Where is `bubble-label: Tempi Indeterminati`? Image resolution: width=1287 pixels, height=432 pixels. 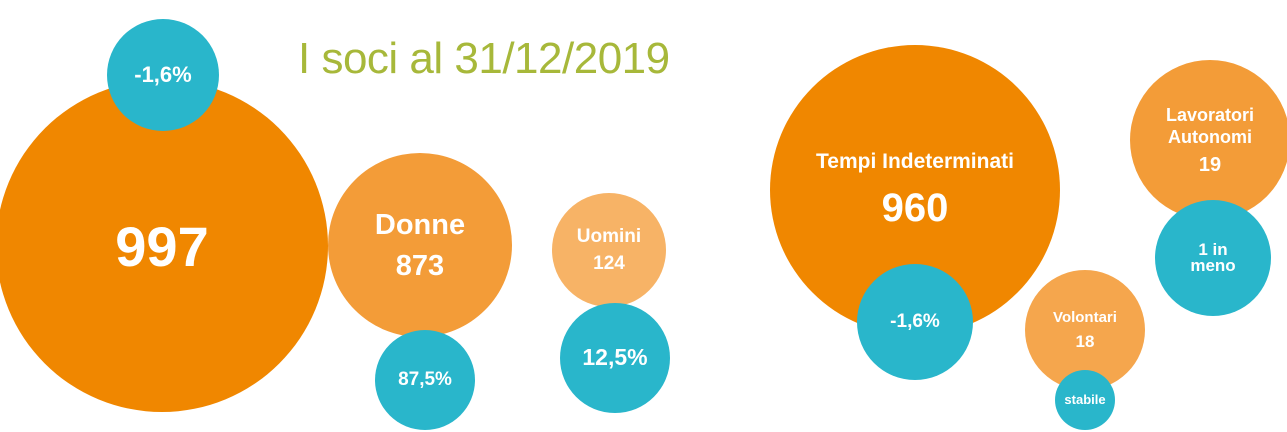 bubble-label: Tempi Indeterminati is located at coordinates (915, 162).